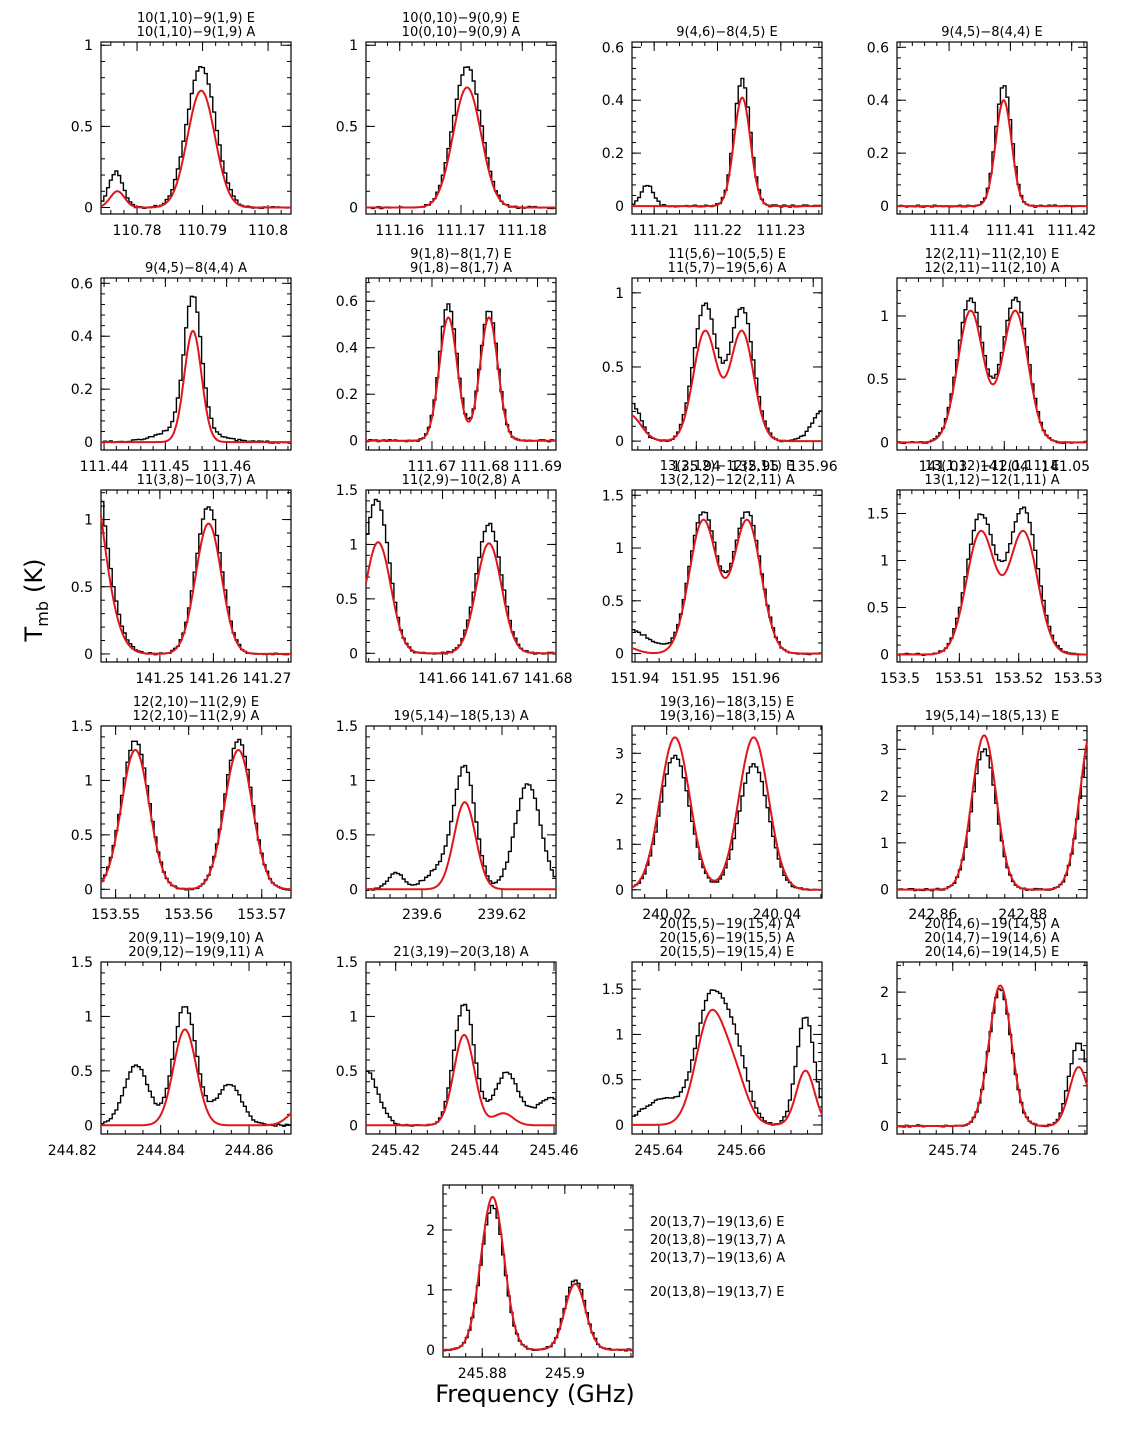 The width and height of the screenshot is (1125, 1441). What do you see at coordinates (658, 1151) in the screenshot?
I see `x-tick-label: 245.64` at bounding box center [658, 1151].